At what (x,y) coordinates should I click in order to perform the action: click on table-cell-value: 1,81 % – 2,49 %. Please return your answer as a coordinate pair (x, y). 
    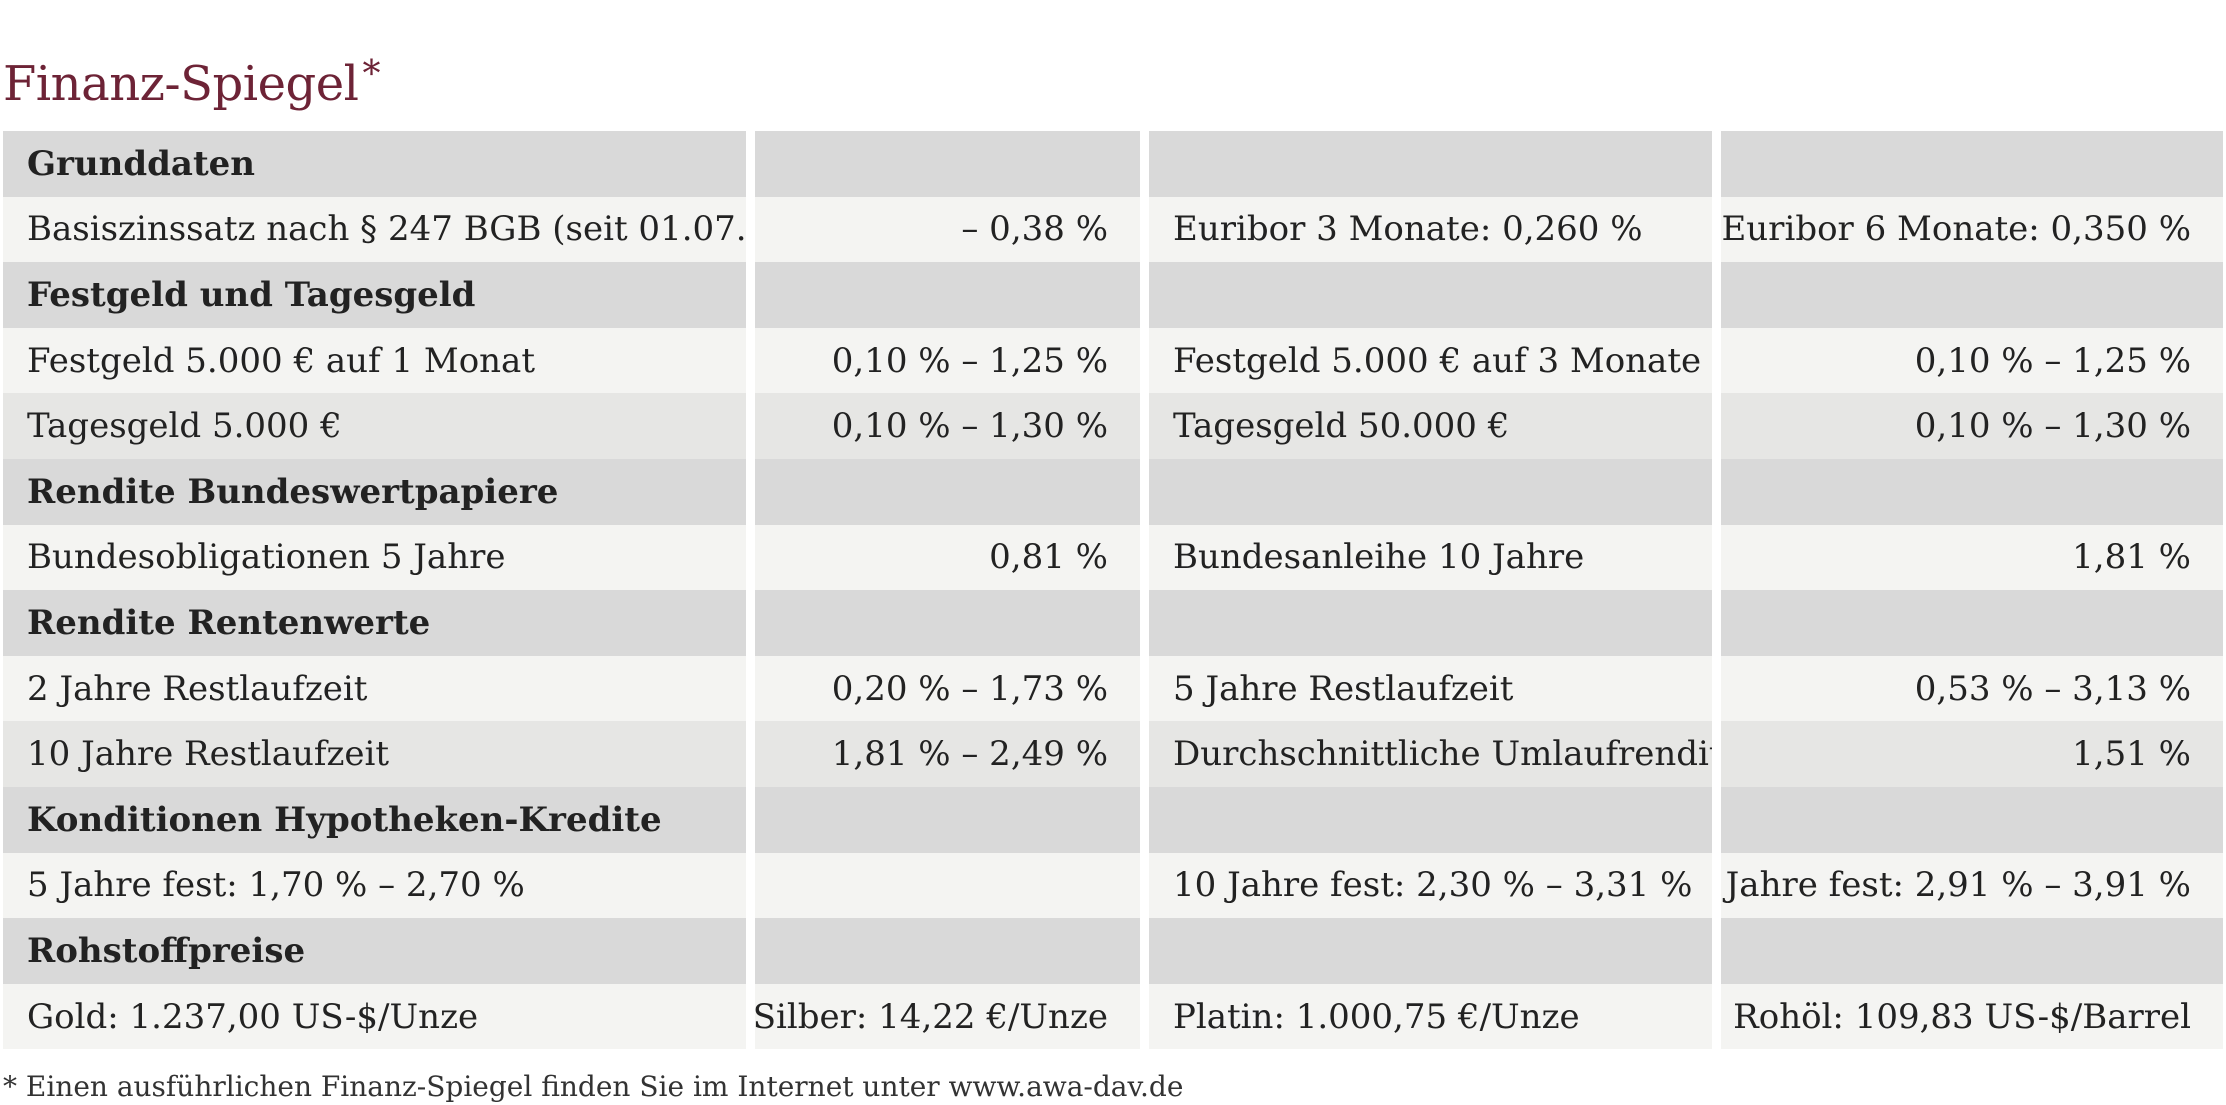
    Looking at the image, I should click on (947, 754).